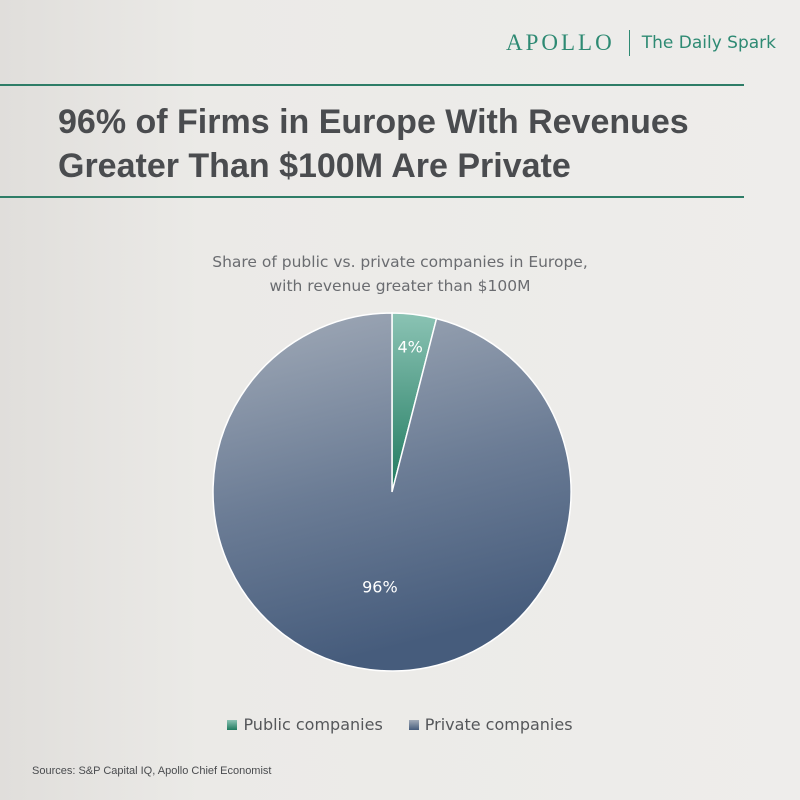 The height and width of the screenshot is (800, 800). I want to click on top-rule, so click(372, 85).